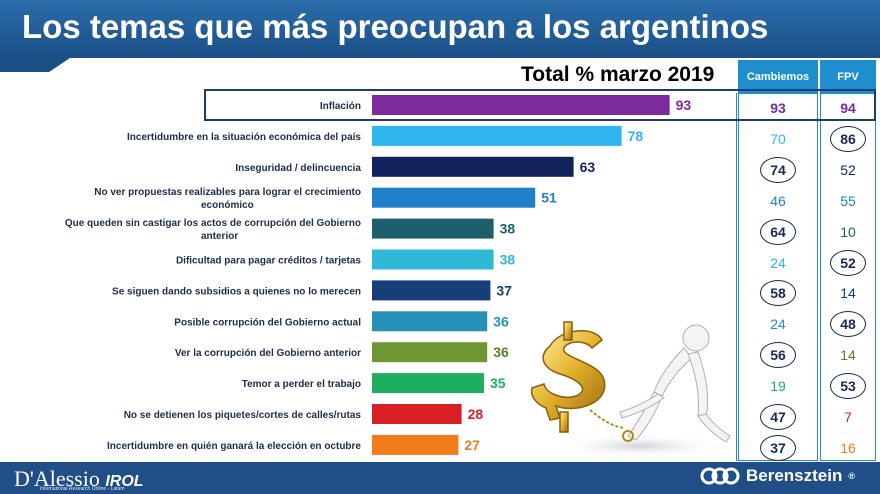  I want to click on table-cell-cambiemos: 47, so click(778, 417).